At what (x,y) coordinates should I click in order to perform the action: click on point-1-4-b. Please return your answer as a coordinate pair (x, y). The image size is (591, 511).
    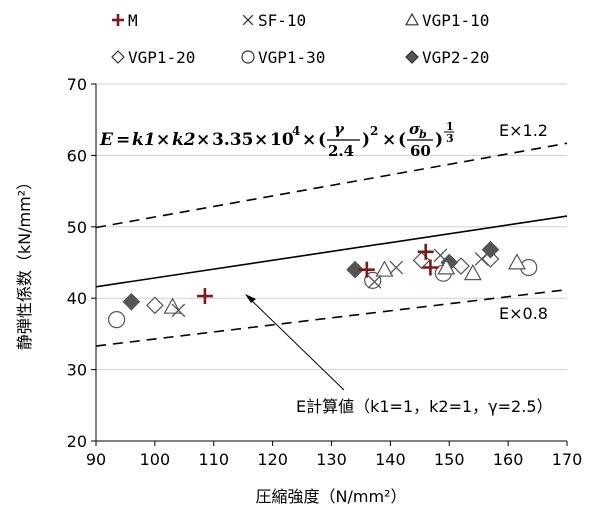
    Looking at the image, I should click on (481, 259).